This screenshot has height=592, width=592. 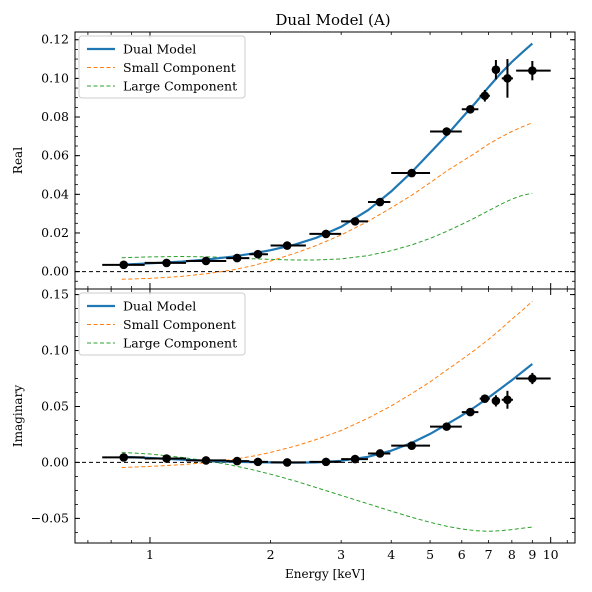 I want to click on real-legend-box, so click(x=162, y=67).